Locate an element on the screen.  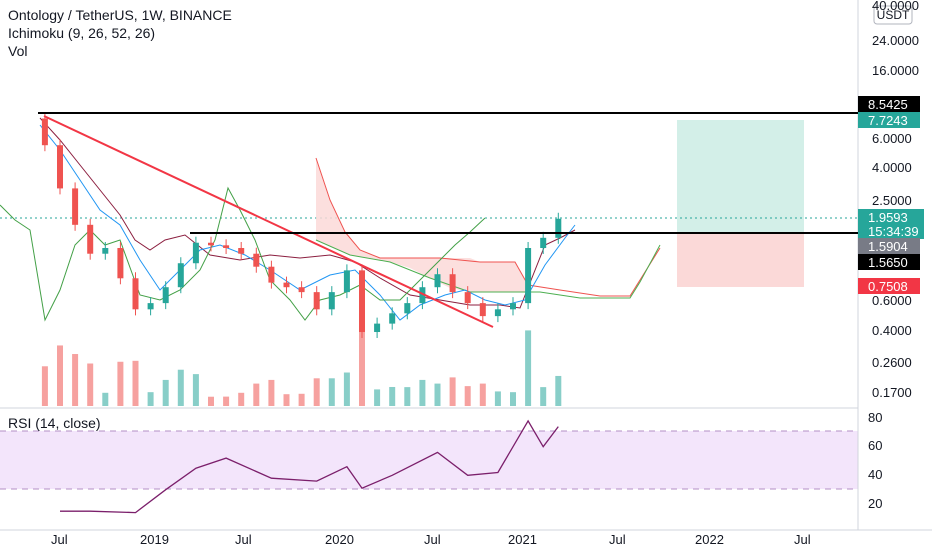
price-label-last-bg is located at coordinates (891, 224).